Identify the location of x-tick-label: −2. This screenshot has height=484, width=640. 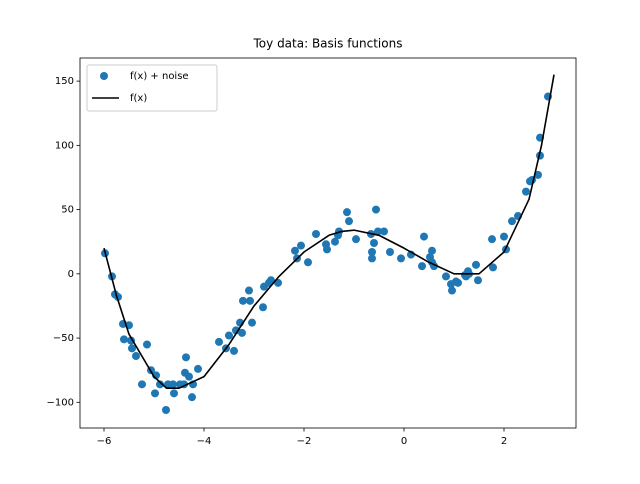
(304, 441).